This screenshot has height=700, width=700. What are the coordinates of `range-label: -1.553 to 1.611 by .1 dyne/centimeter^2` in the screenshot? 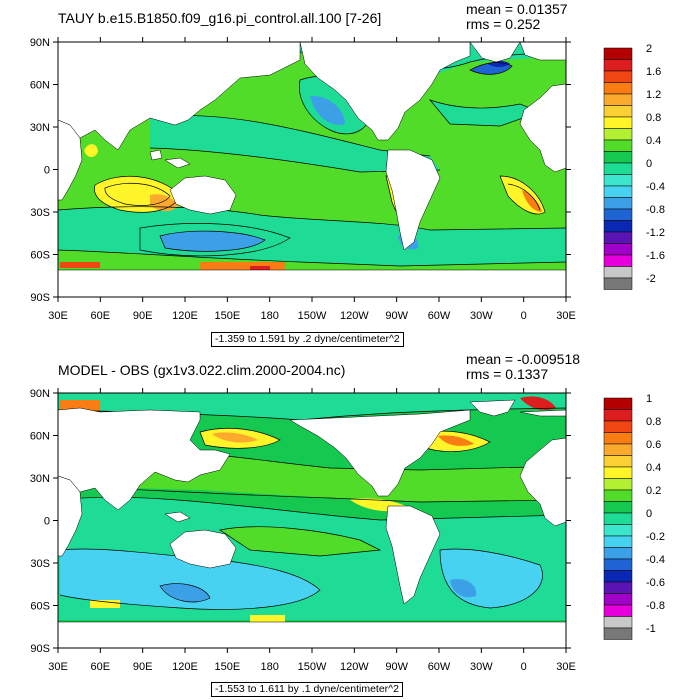 It's located at (307, 689).